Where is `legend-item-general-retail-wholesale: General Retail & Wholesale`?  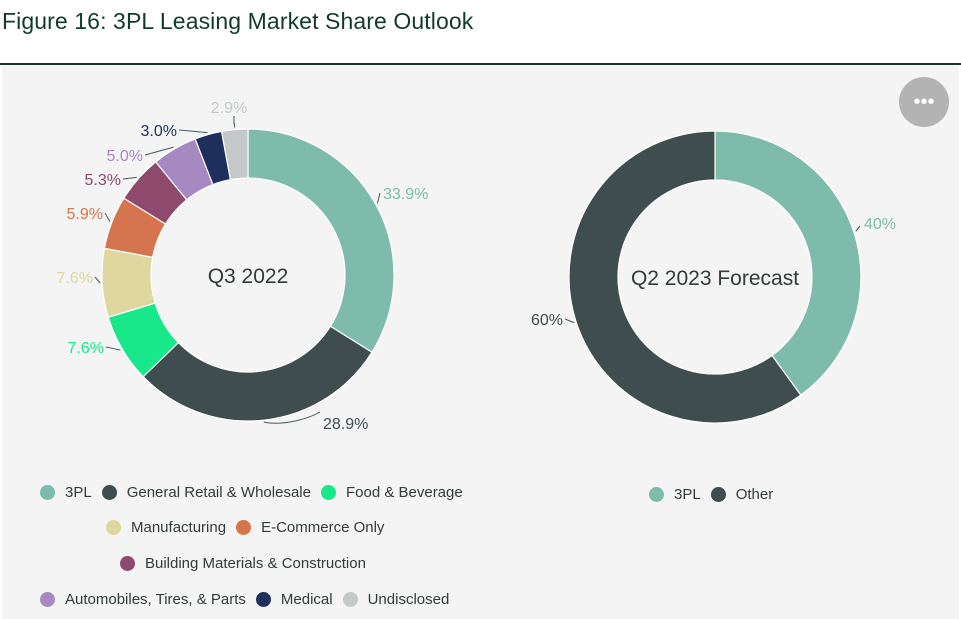
legend-item-general-retail-wholesale: General Retail & Wholesale is located at coordinates (206, 492).